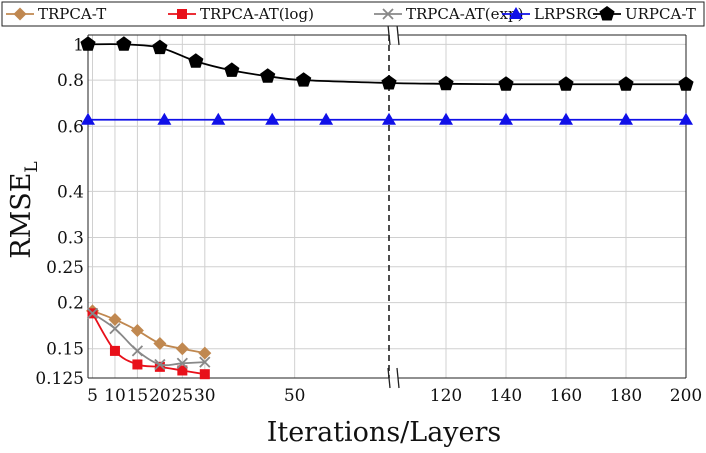  What do you see at coordinates (92, 396) in the screenshot?
I see `x-tick-label: 5` at bounding box center [92, 396].